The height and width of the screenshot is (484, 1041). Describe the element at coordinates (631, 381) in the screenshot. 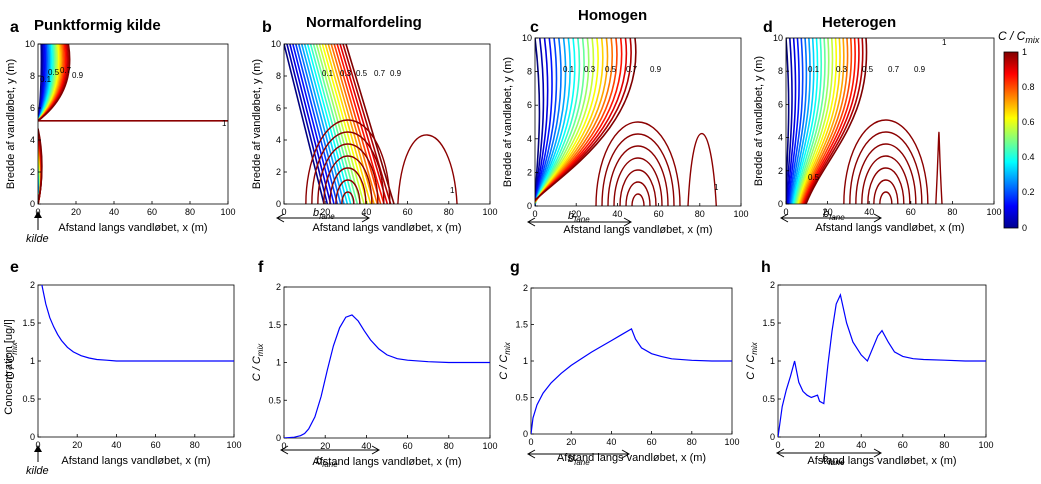

I see `series-line-g` at that location.